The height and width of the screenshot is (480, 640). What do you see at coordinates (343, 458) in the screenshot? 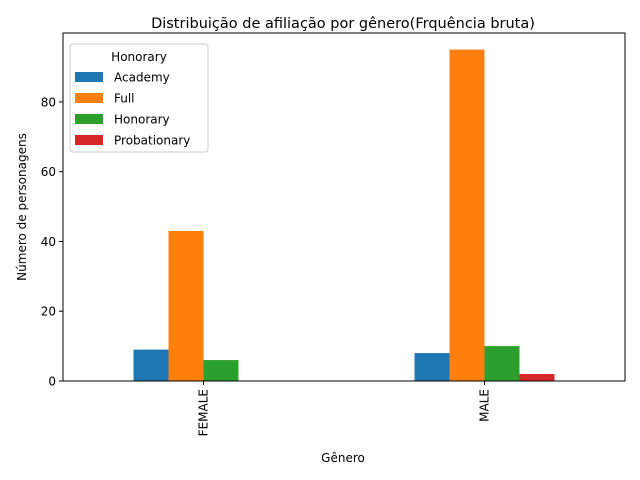
I see `x-axis-label: Gênero` at bounding box center [343, 458].